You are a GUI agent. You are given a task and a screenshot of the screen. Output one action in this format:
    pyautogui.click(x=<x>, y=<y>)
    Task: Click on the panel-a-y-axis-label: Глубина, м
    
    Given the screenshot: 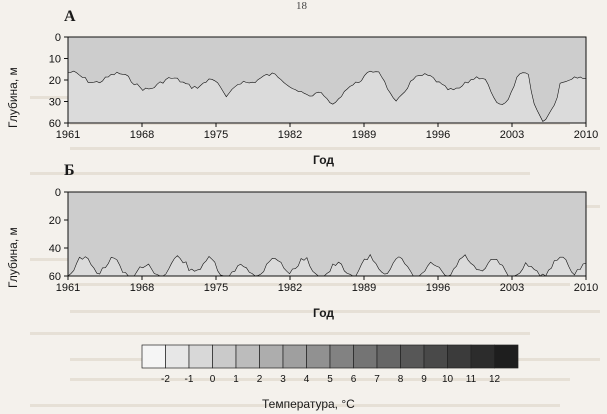 What is the action you would take?
    pyautogui.click(x=13, y=97)
    